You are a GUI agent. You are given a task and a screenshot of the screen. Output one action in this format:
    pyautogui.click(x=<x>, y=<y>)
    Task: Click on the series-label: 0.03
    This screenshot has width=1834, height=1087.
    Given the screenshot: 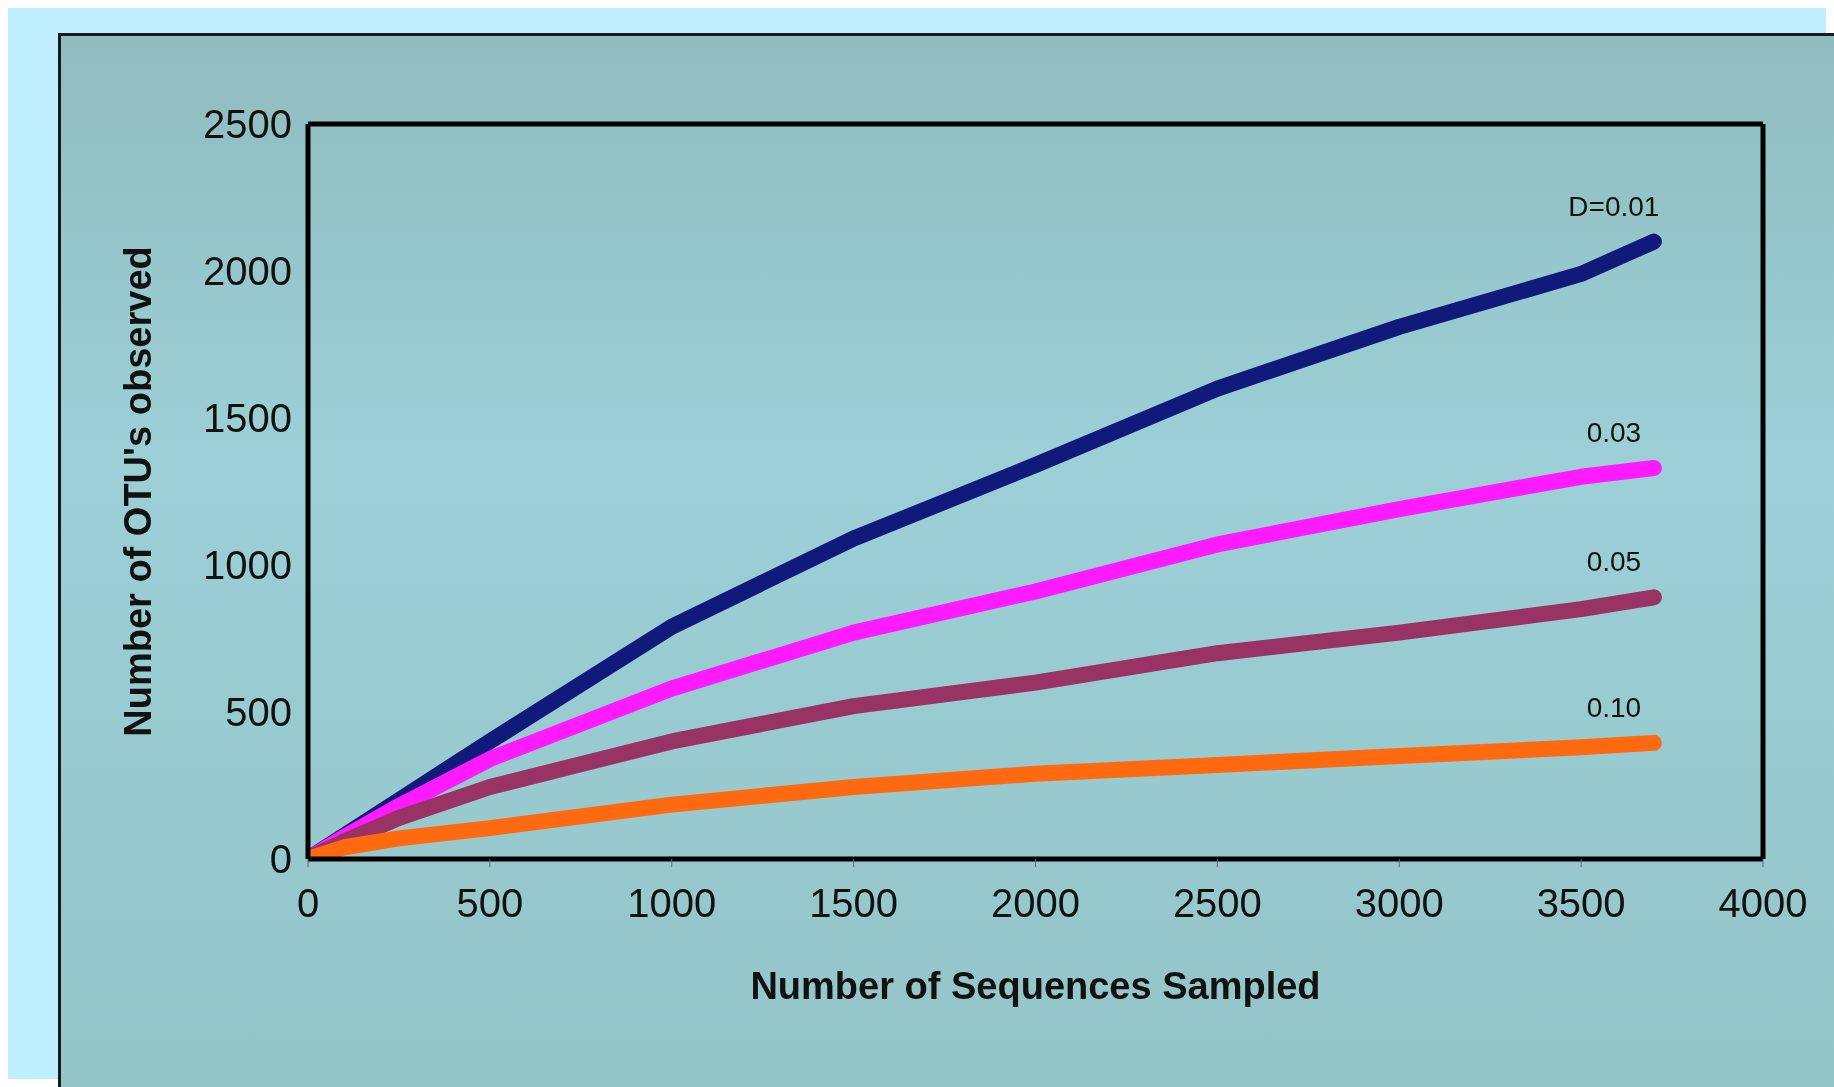 What is the action you would take?
    pyautogui.click(x=1614, y=432)
    